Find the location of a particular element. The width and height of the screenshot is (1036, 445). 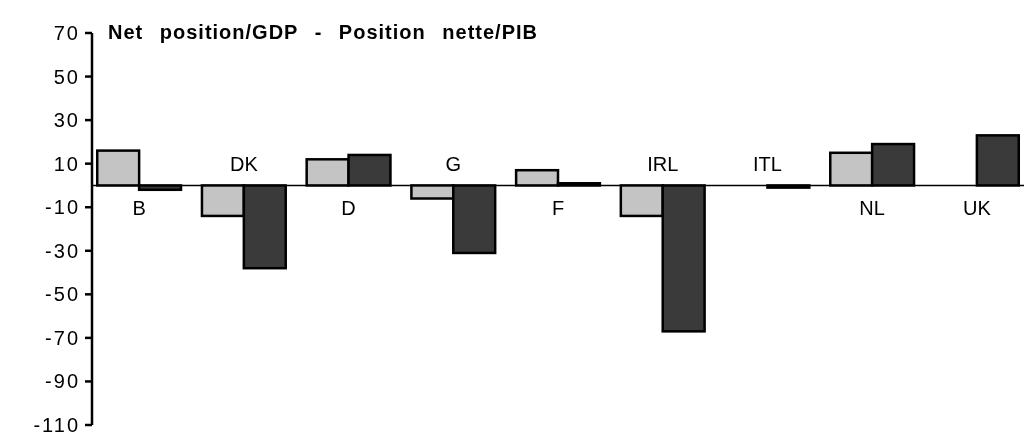

y-tick-label: 50 is located at coordinates (66, 76).